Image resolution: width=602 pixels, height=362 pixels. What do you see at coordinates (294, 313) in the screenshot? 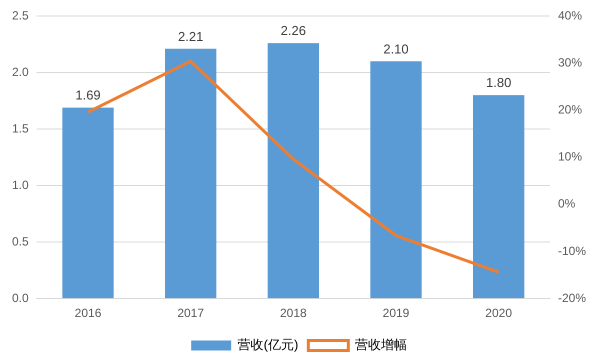
I see `x-tick-label: 2018` at bounding box center [294, 313].